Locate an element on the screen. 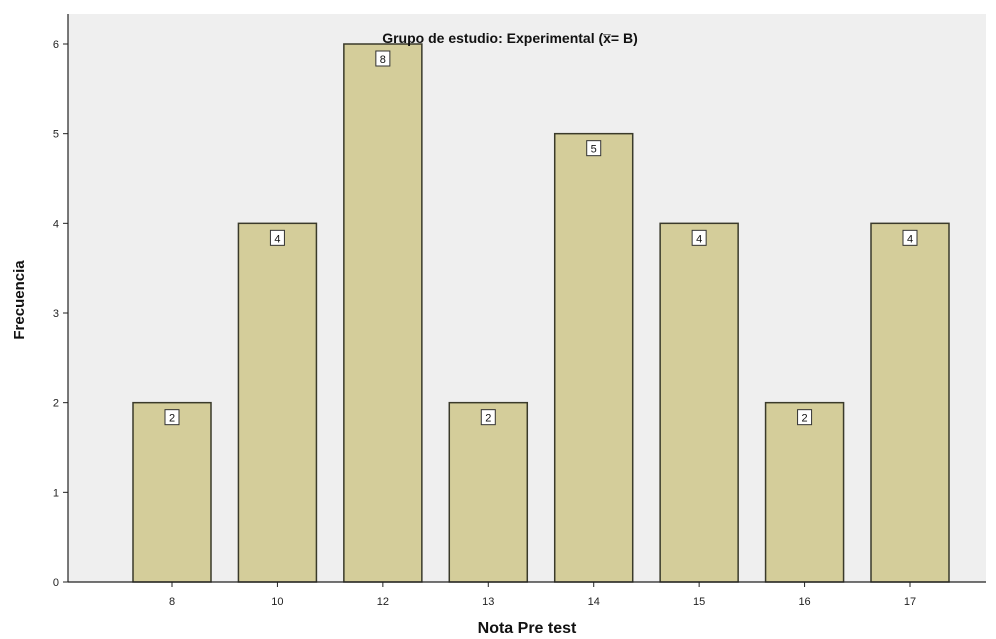  y-tick-label: 0 is located at coordinates (56, 583).